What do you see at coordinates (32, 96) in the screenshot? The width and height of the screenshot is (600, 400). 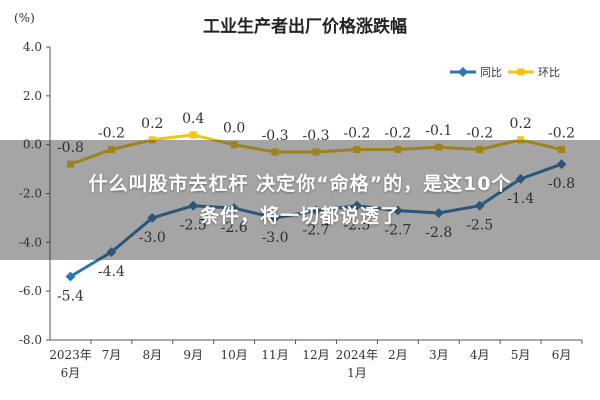 I see `y-tick-label: 2.0` at bounding box center [32, 96].